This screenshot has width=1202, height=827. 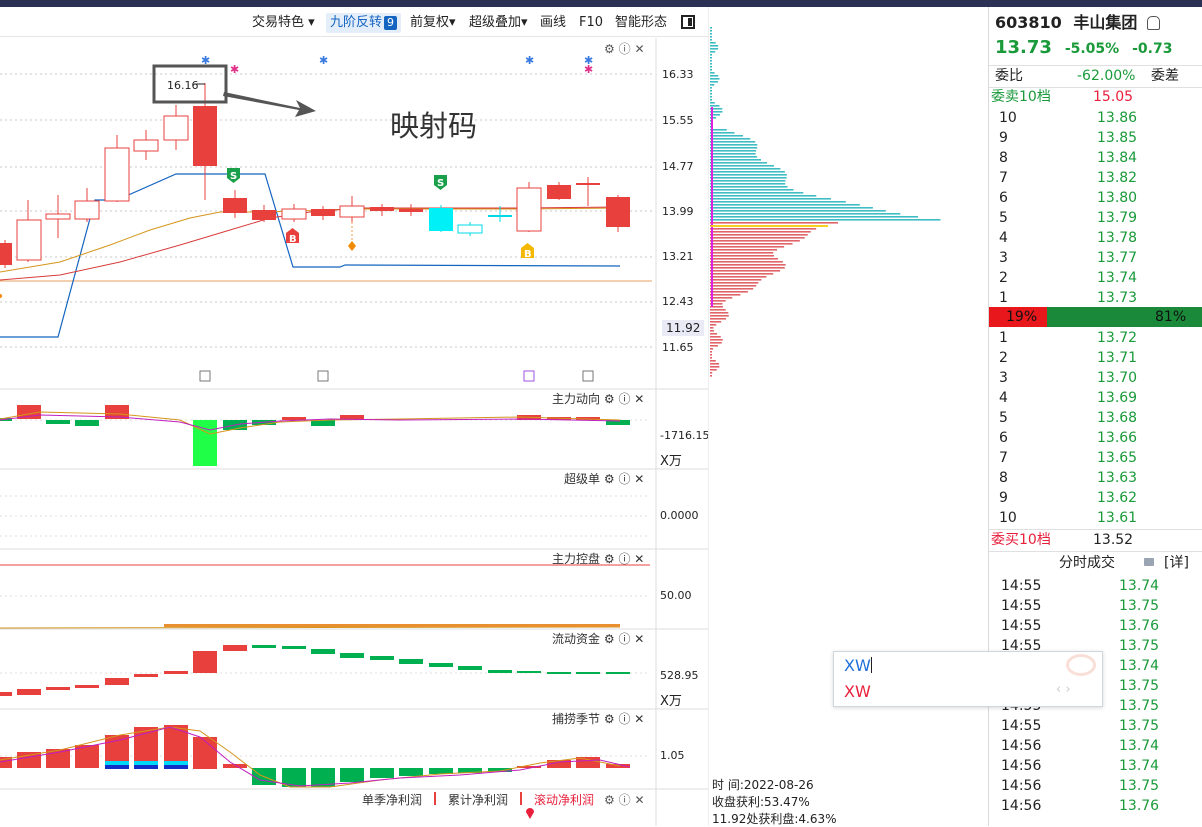 I want to click on buy-level-row: 8 13.63, so click(x=1095, y=478).